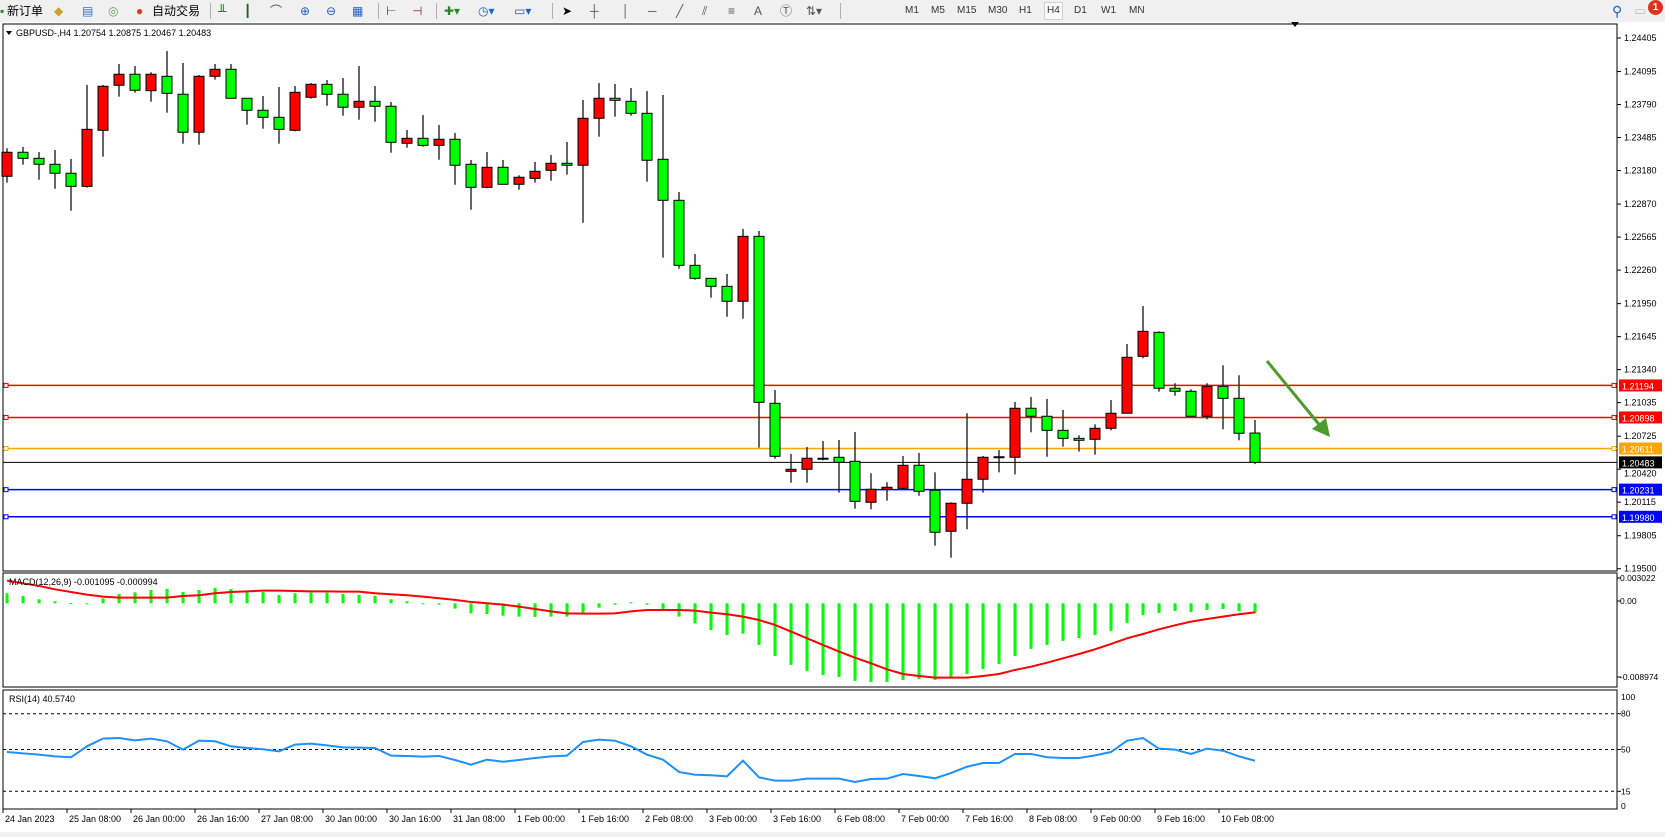  What do you see at coordinates (567, 11) in the screenshot?
I see `cursor-icon: ➤` at bounding box center [567, 11].